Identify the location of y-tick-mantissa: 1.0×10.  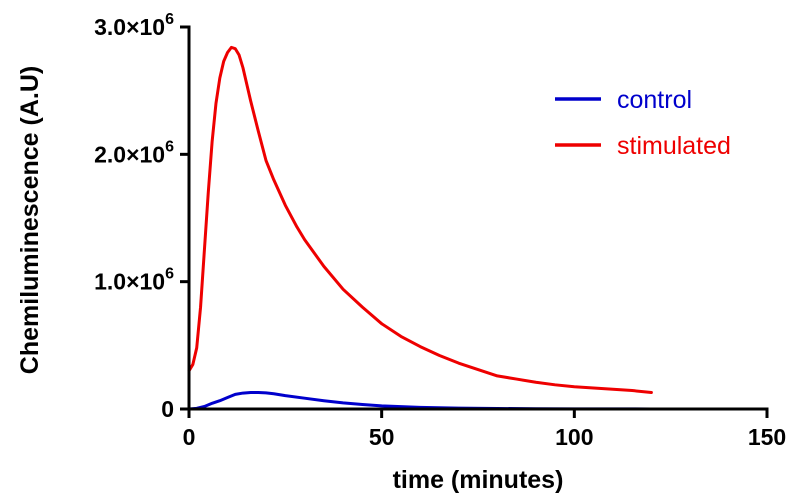
(129, 282).